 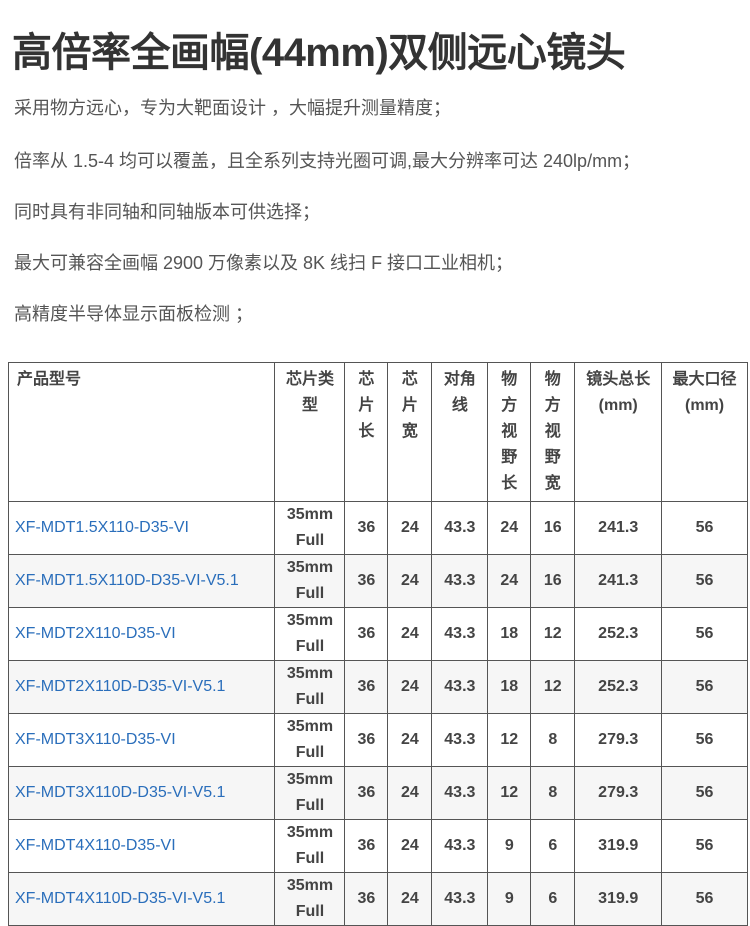 I want to click on feature-line: 采用物方远心，专为大靶面设计 ，大幅提升测量精度；, so click(x=232, y=108).